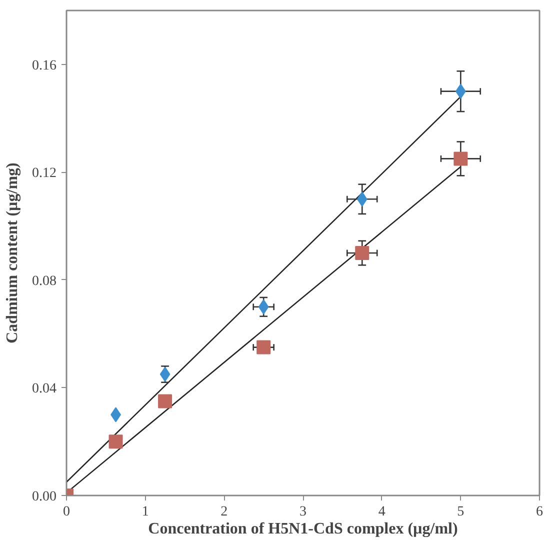  What do you see at coordinates (460, 512) in the screenshot?
I see `x-tick-label: 5` at bounding box center [460, 512].